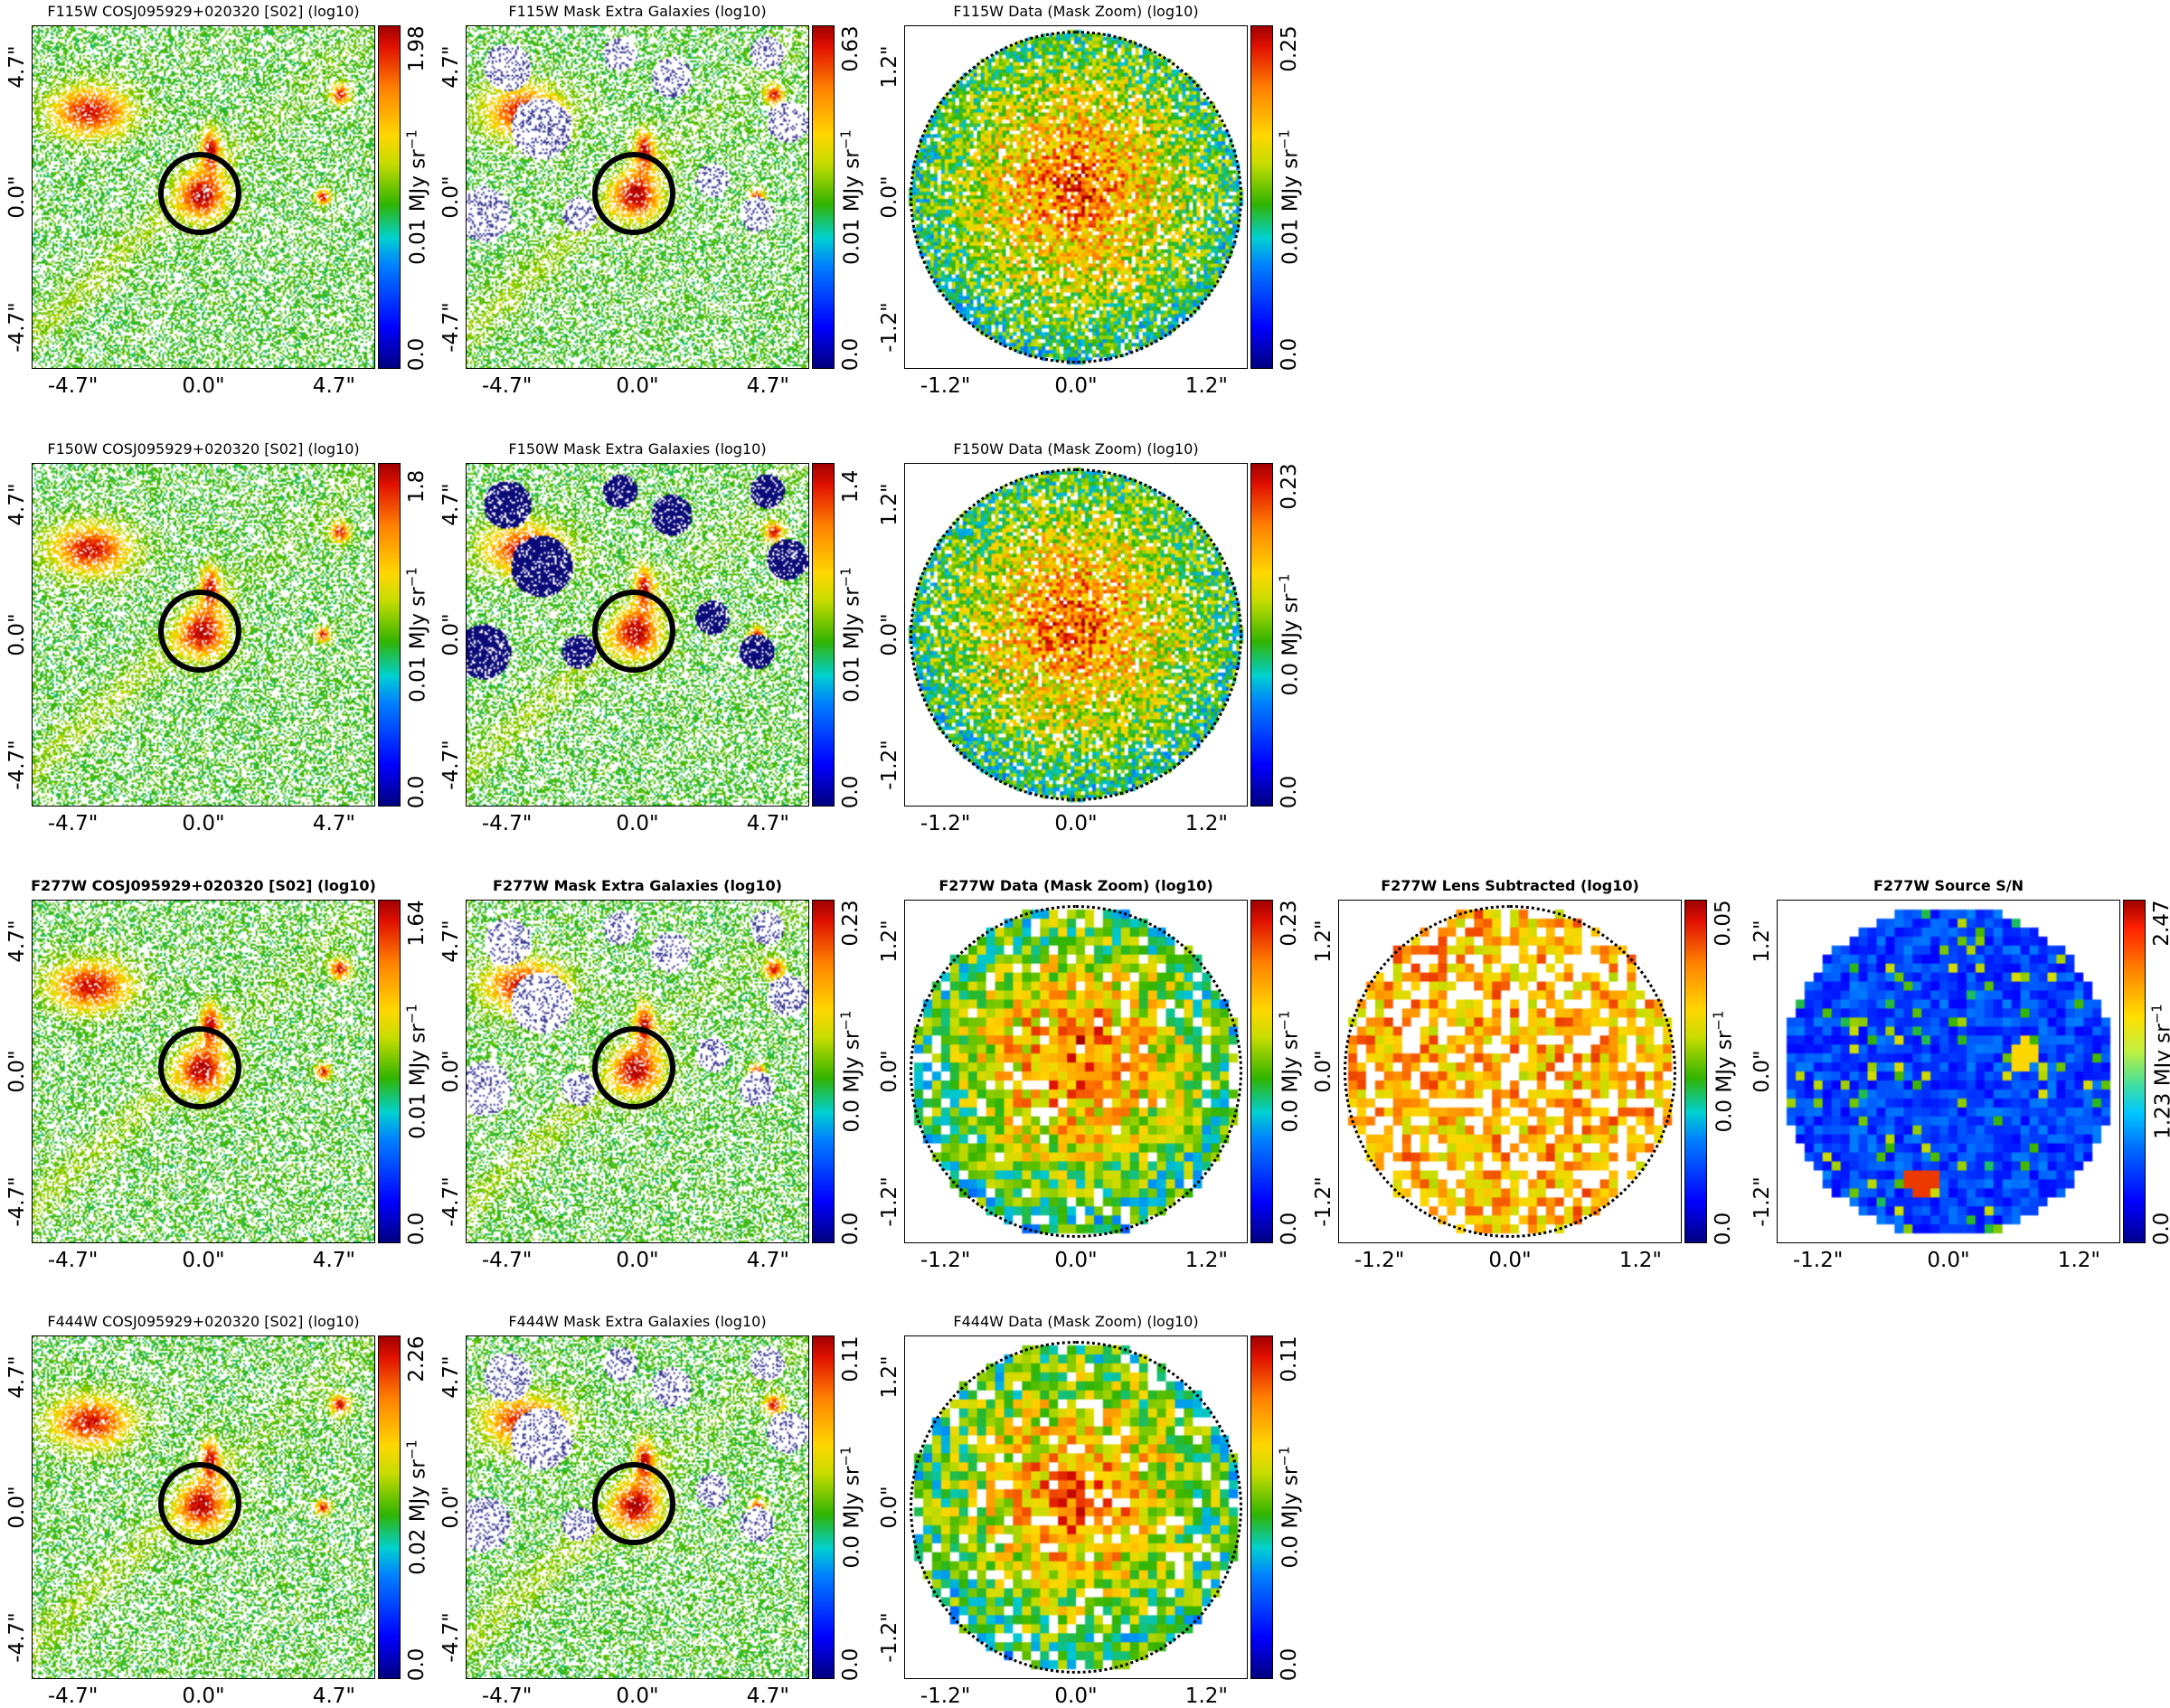  I want to click on colorbar-max-label: 2.47, so click(2160, 923).